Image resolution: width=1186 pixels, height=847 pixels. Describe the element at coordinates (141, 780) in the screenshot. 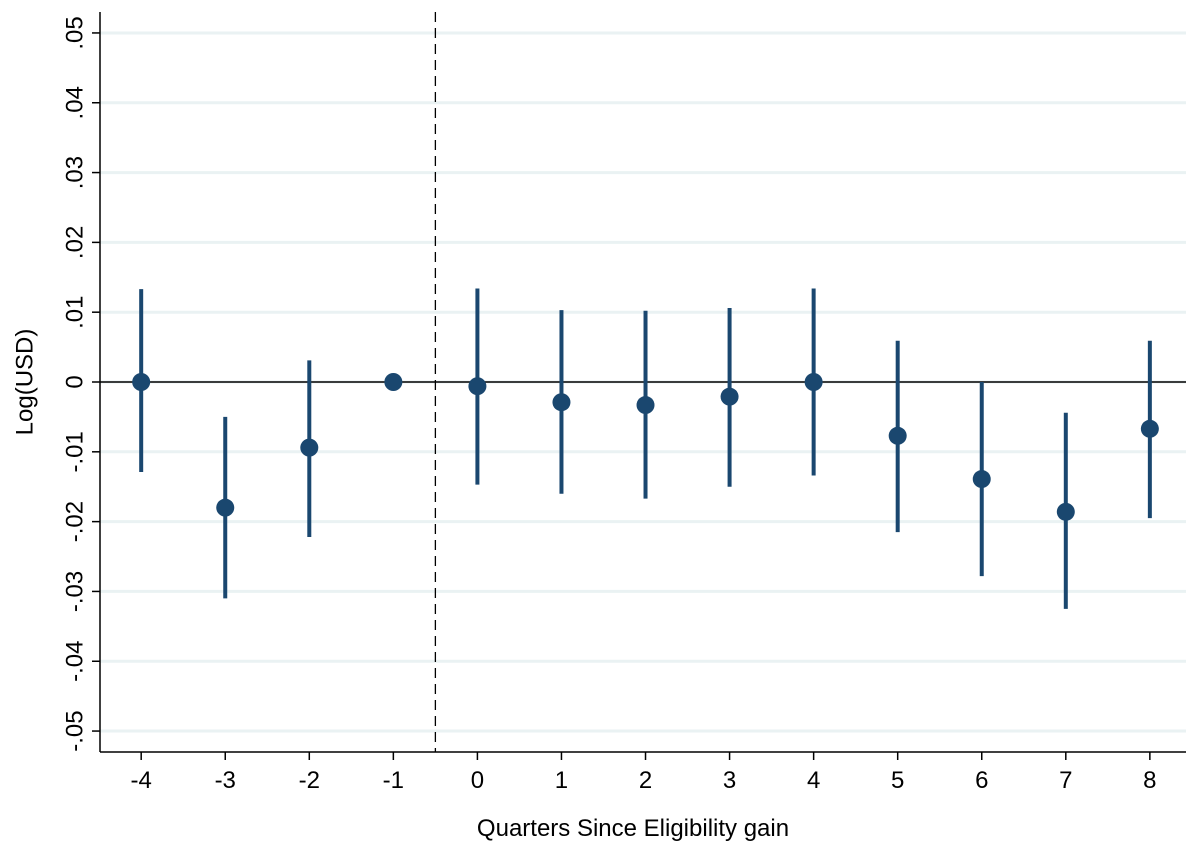

I see `x-tick-label: -4` at that location.